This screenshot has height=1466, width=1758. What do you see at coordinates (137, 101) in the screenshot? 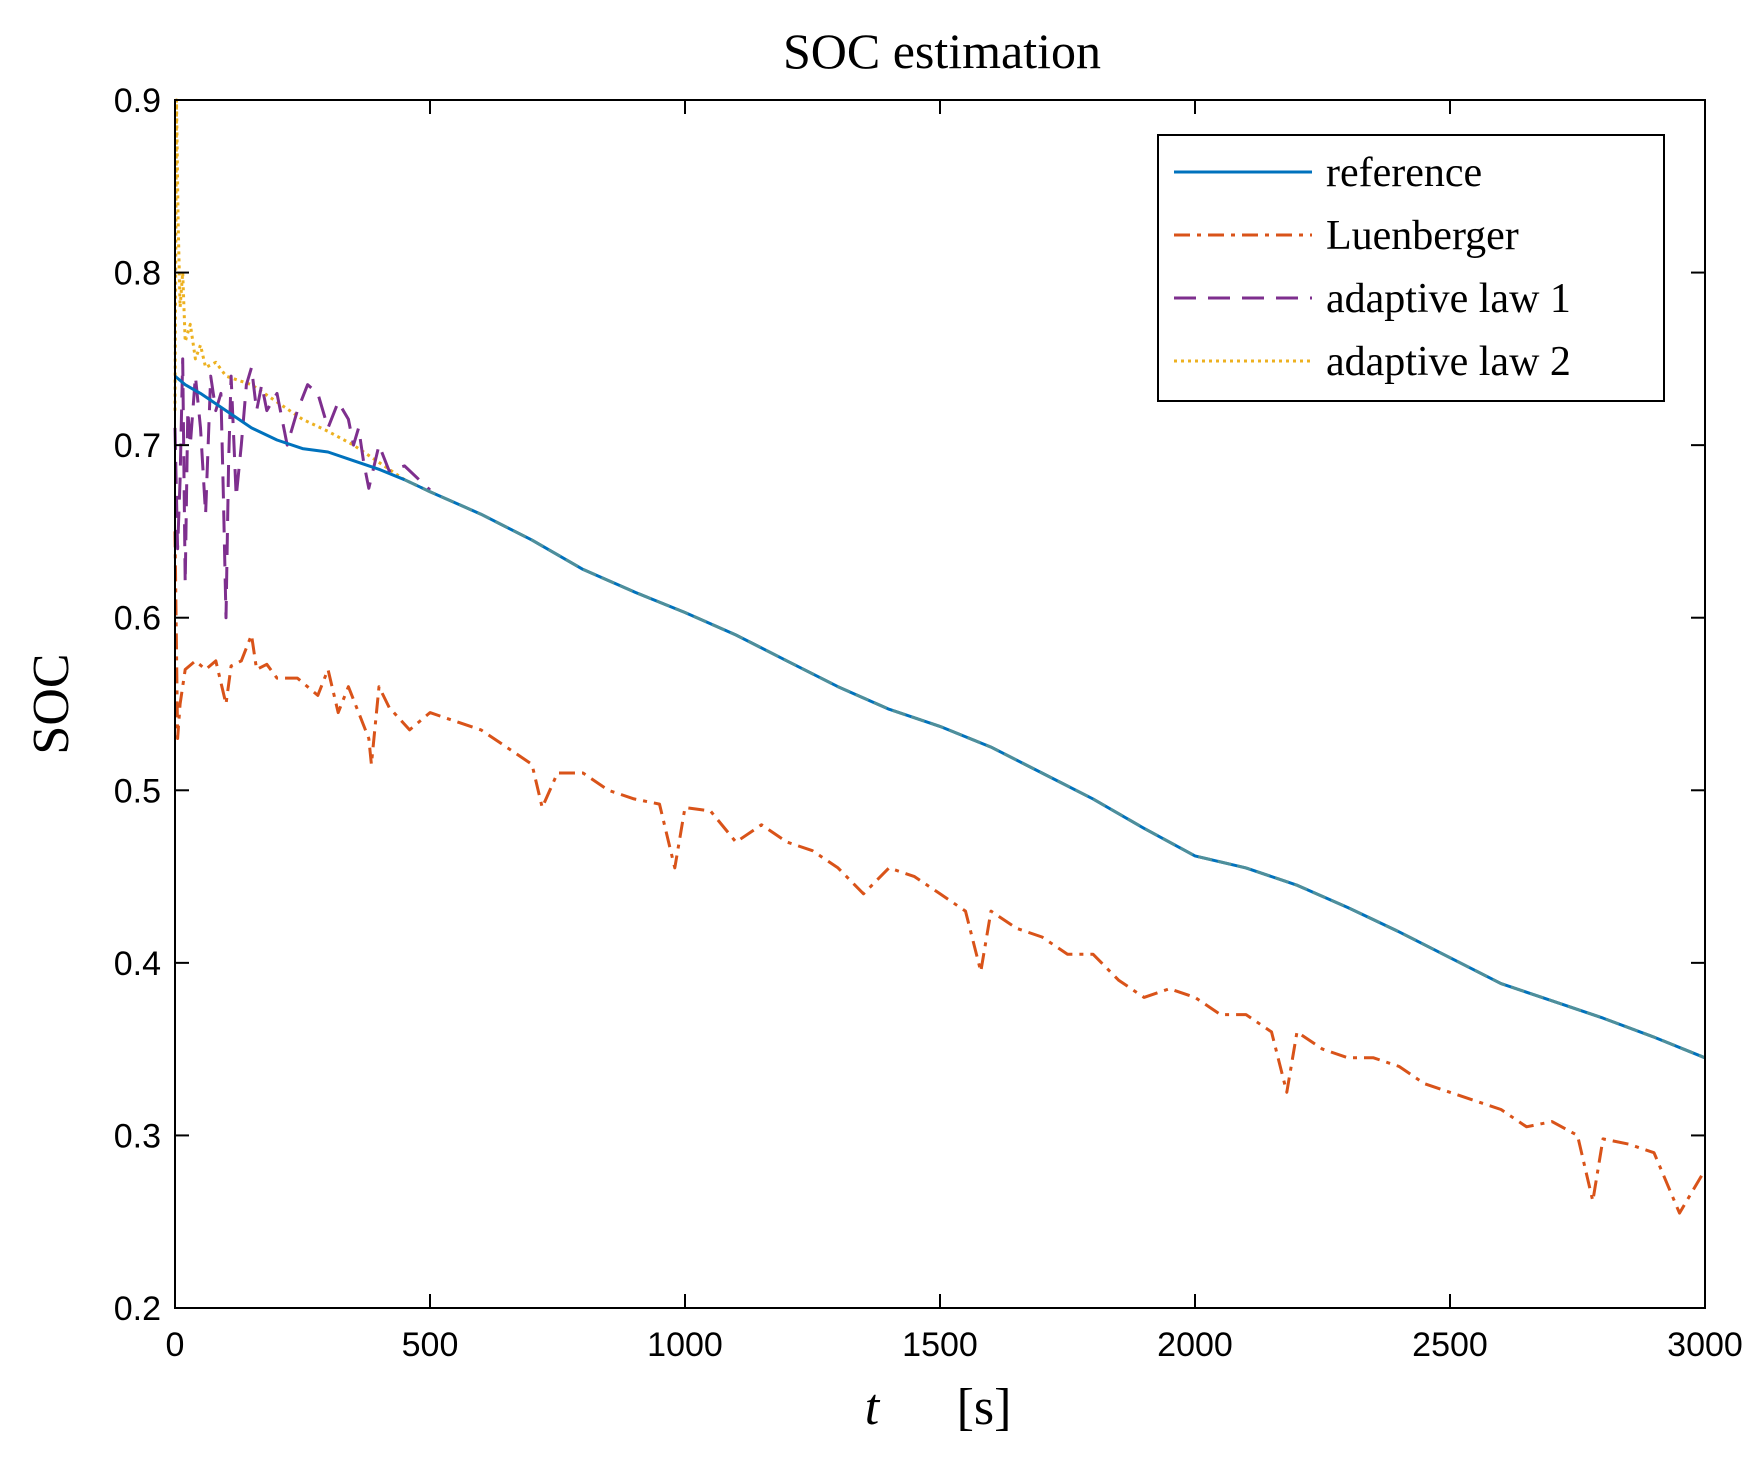
I see `y-tick-label: 0.9` at bounding box center [137, 101].